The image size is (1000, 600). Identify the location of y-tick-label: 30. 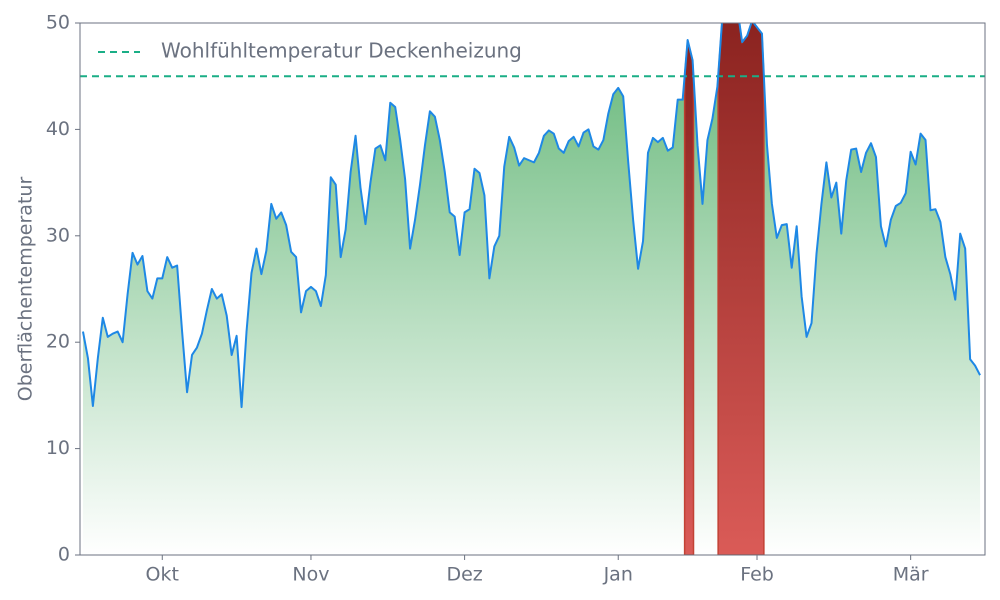
(58, 235).